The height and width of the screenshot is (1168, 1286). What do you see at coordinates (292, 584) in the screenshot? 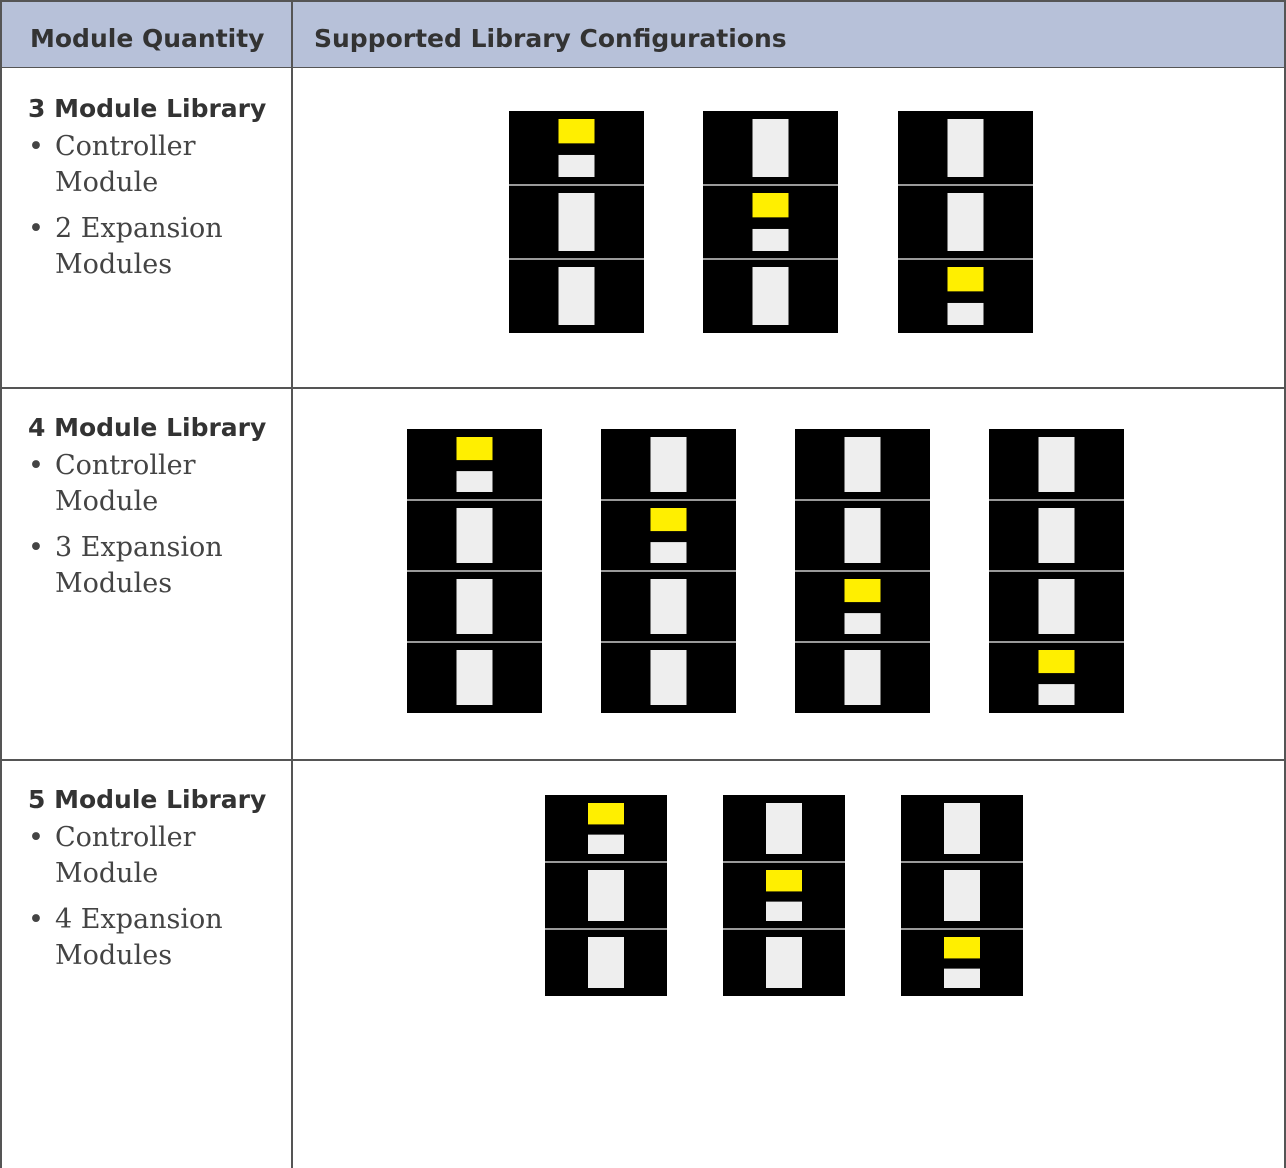
I see `column-divider` at bounding box center [292, 584].